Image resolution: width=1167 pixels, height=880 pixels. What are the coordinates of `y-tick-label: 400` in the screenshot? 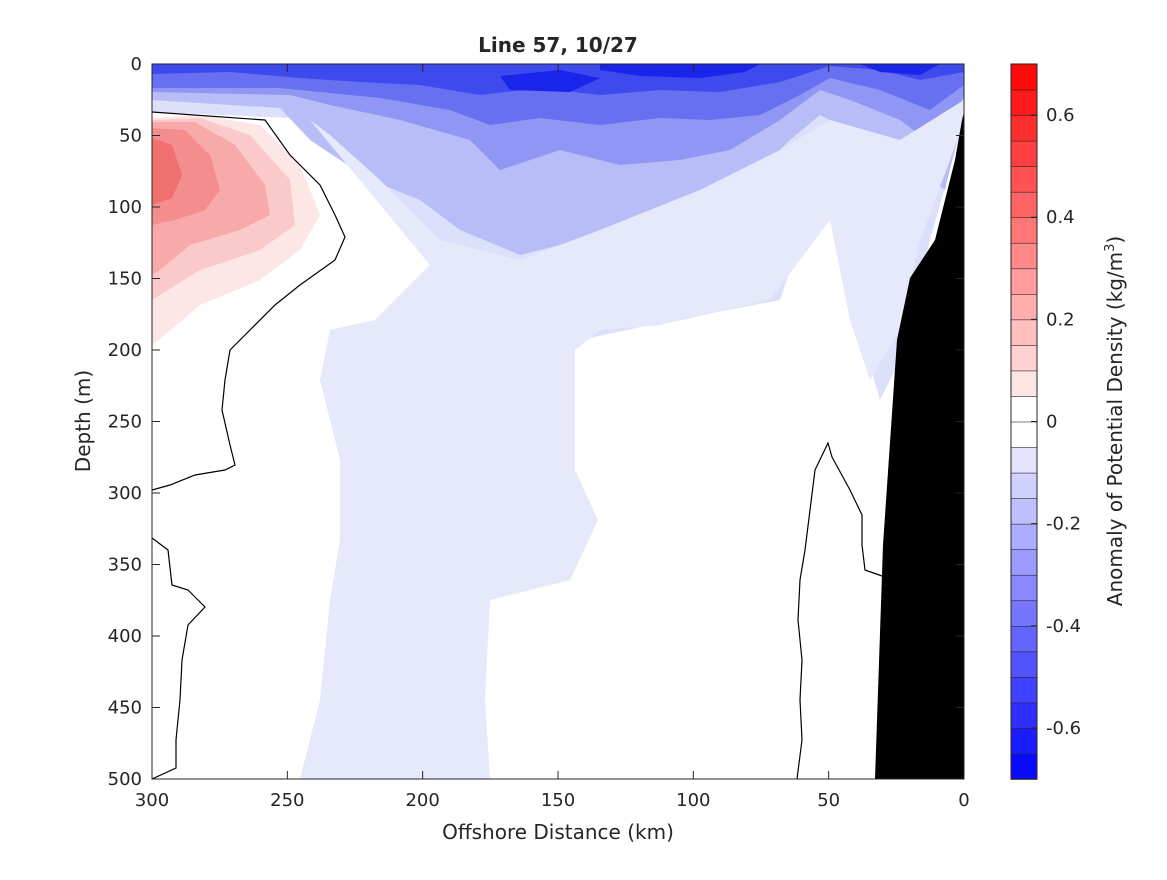 It's located at (125, 636).